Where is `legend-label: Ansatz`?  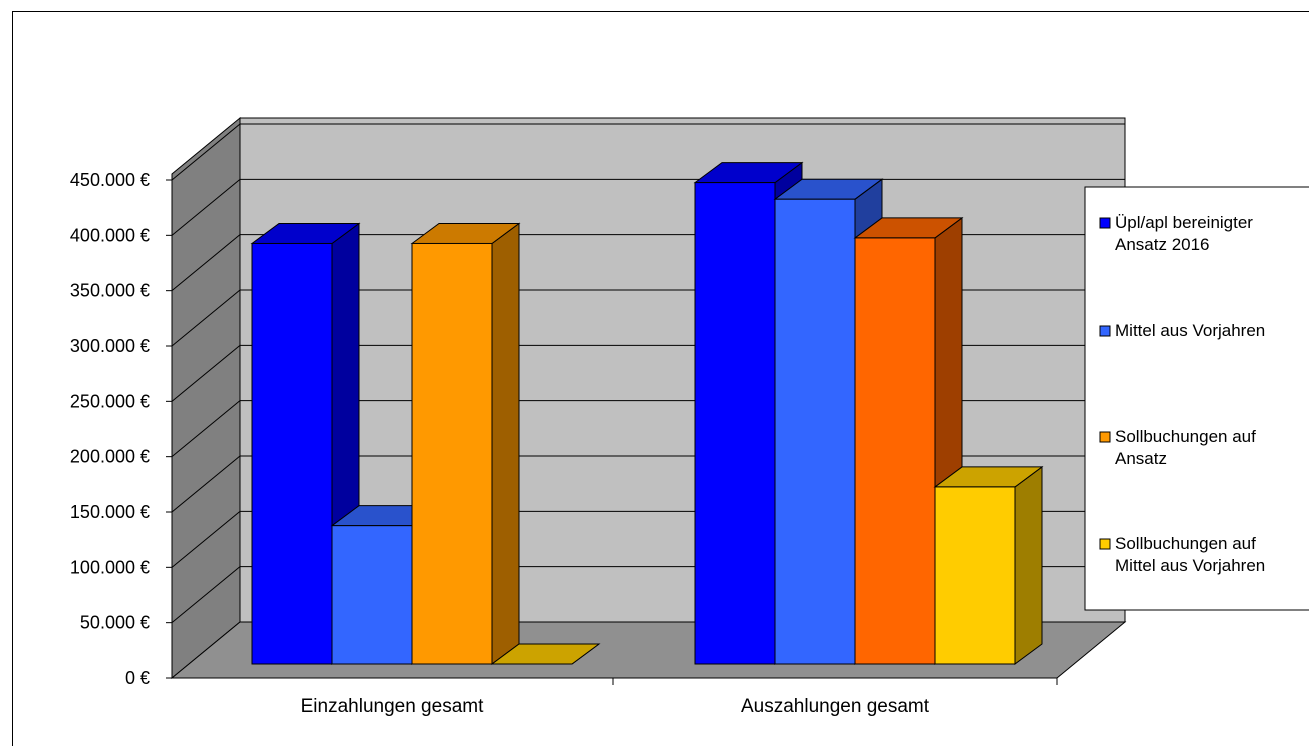 legend-label: Ansatz is located at coordinates (1141, 458).